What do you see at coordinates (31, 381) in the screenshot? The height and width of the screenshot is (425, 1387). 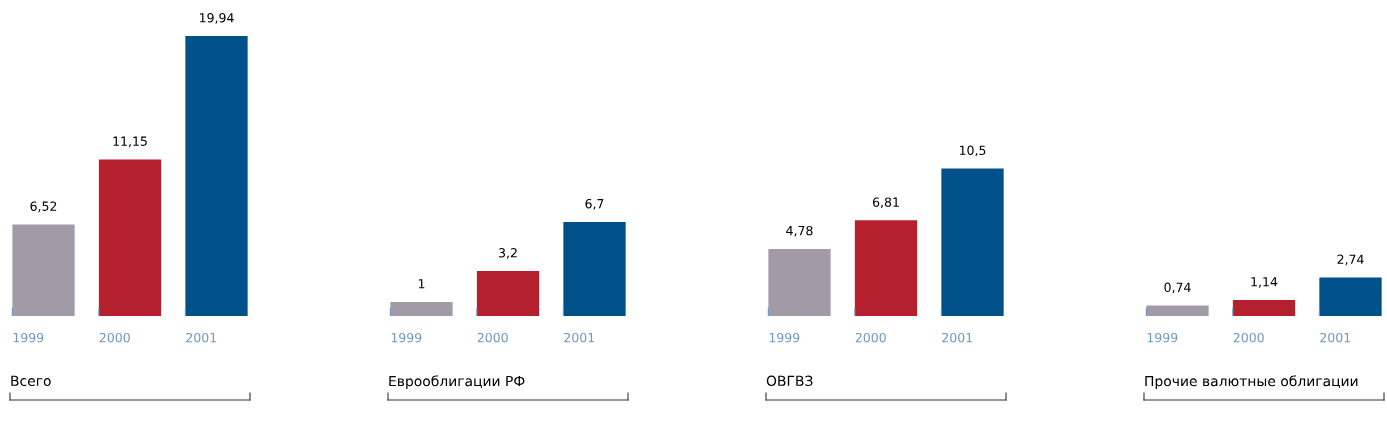 I see `x-axis-title: Всего` at bounding box center [31, 381].